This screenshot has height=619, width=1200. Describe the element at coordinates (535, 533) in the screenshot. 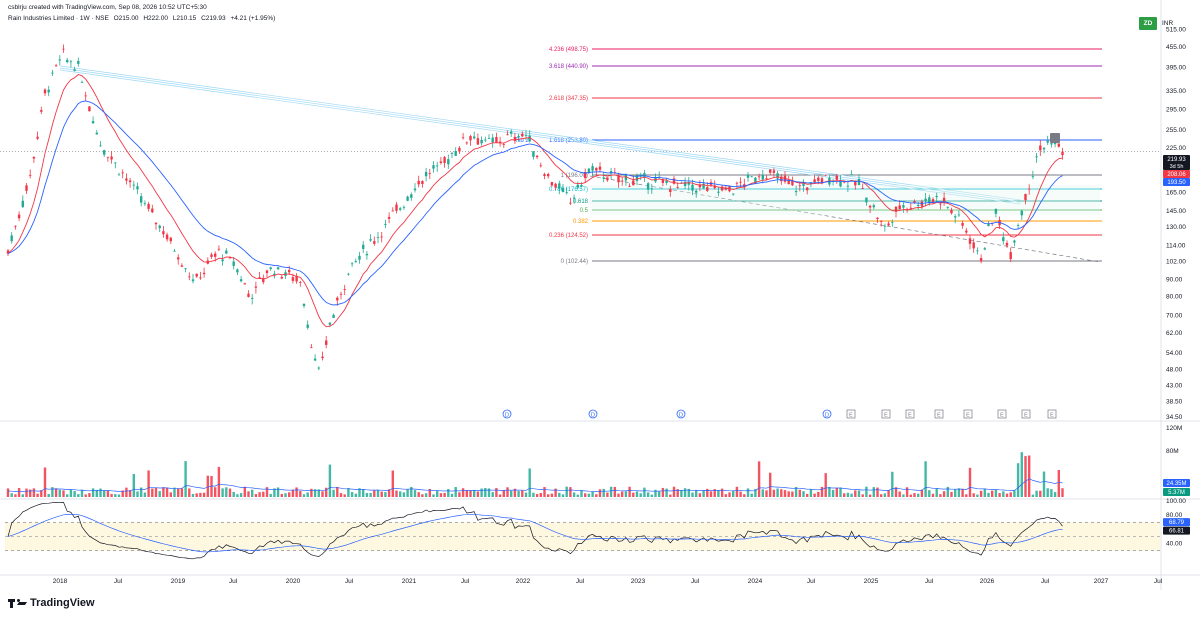

I see `rsi-ma-line` at that location.